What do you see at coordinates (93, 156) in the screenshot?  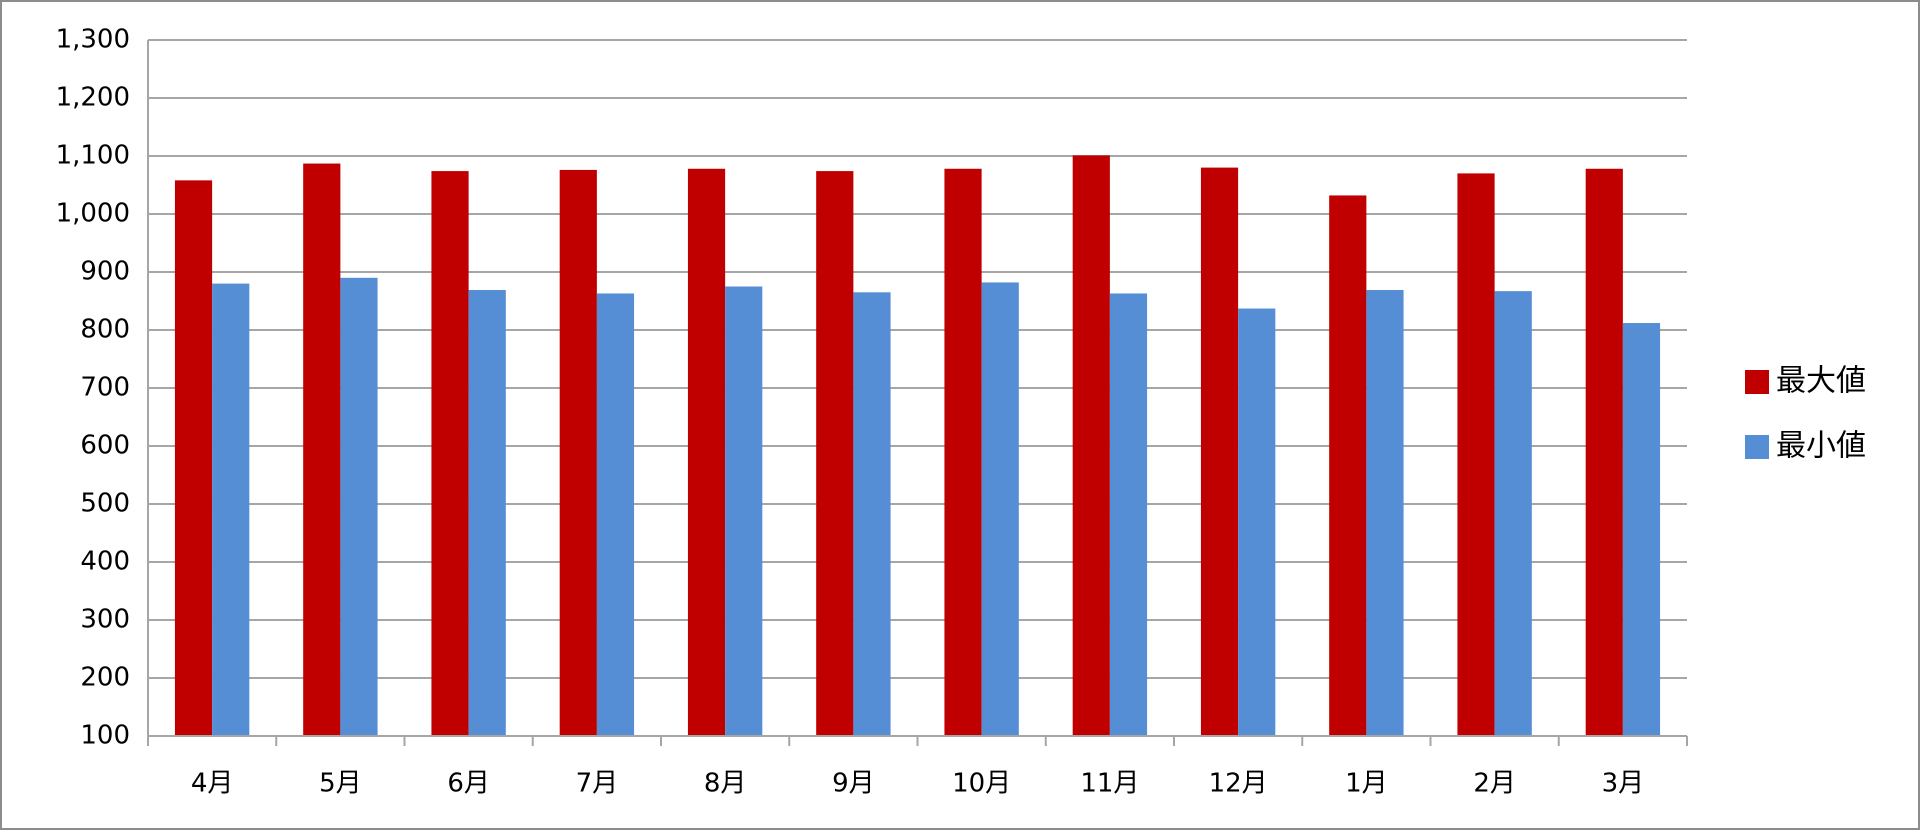 I see `y-tick-label: 1,100` at bounding box center [93, 156].